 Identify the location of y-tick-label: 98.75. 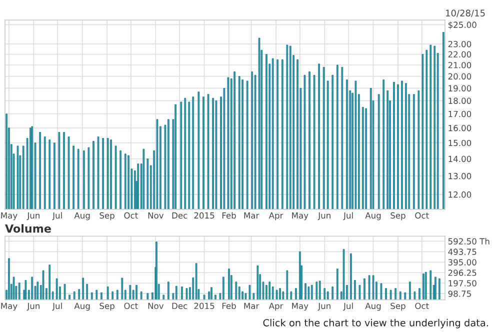
(459, 293).